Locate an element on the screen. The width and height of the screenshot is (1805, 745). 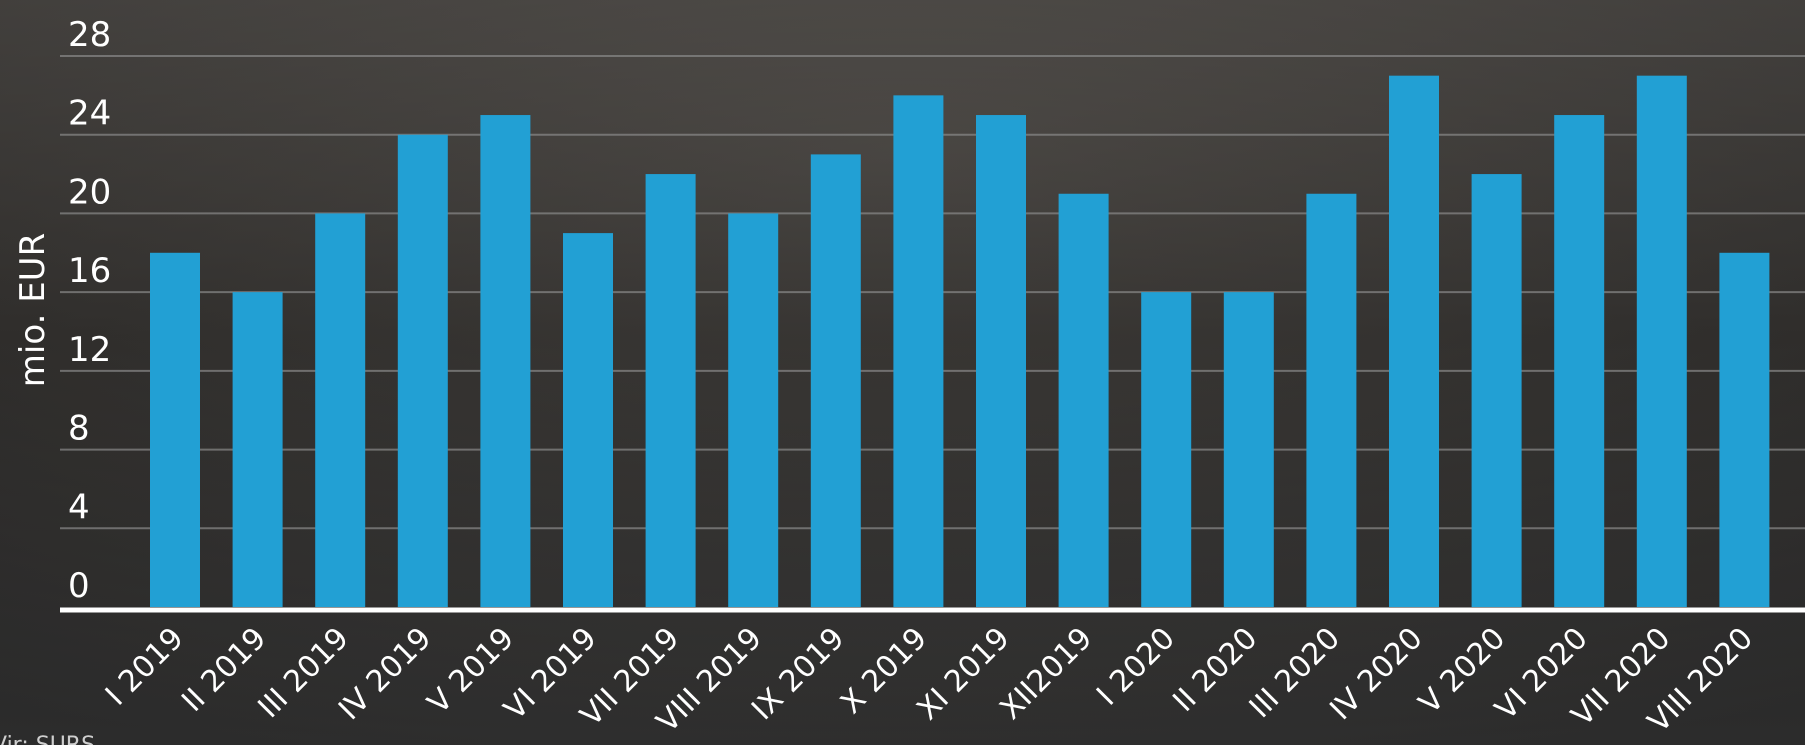
y-tick-label: 12 is located at coordinates (89, 350).